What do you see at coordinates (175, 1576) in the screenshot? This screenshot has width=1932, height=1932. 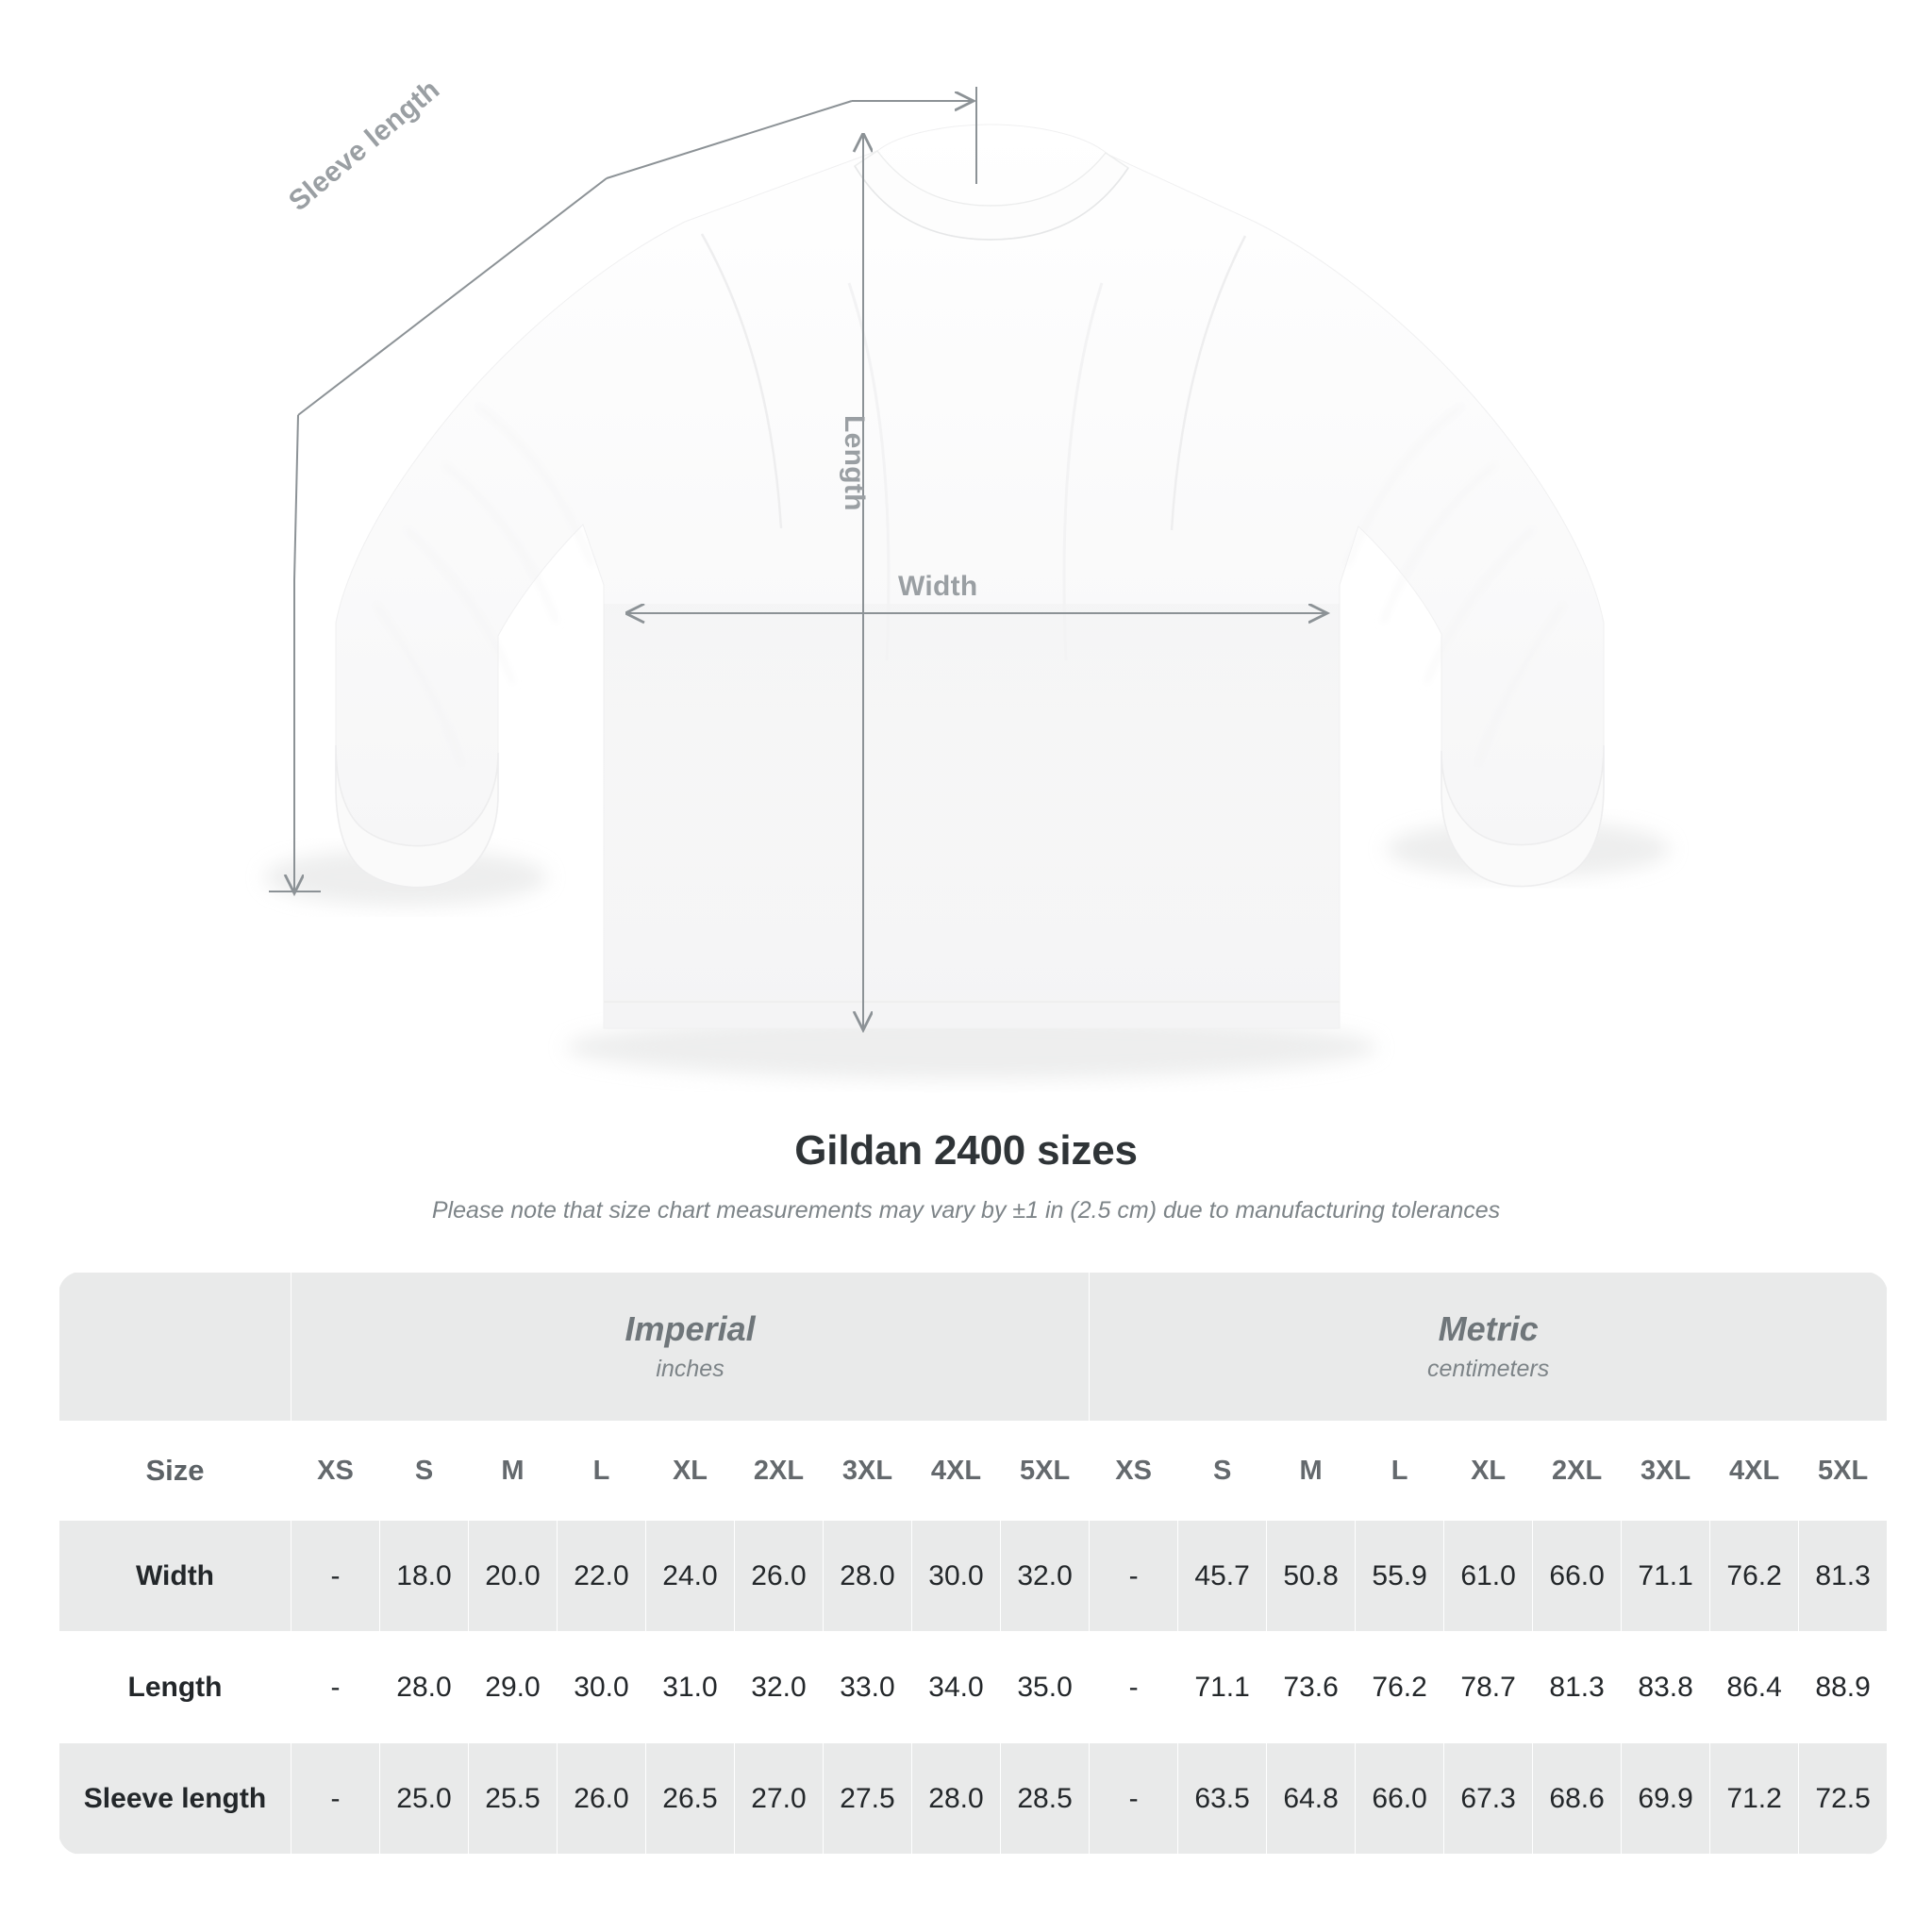 I see `row-header-width: Width` at bounding box center [175, 1576].